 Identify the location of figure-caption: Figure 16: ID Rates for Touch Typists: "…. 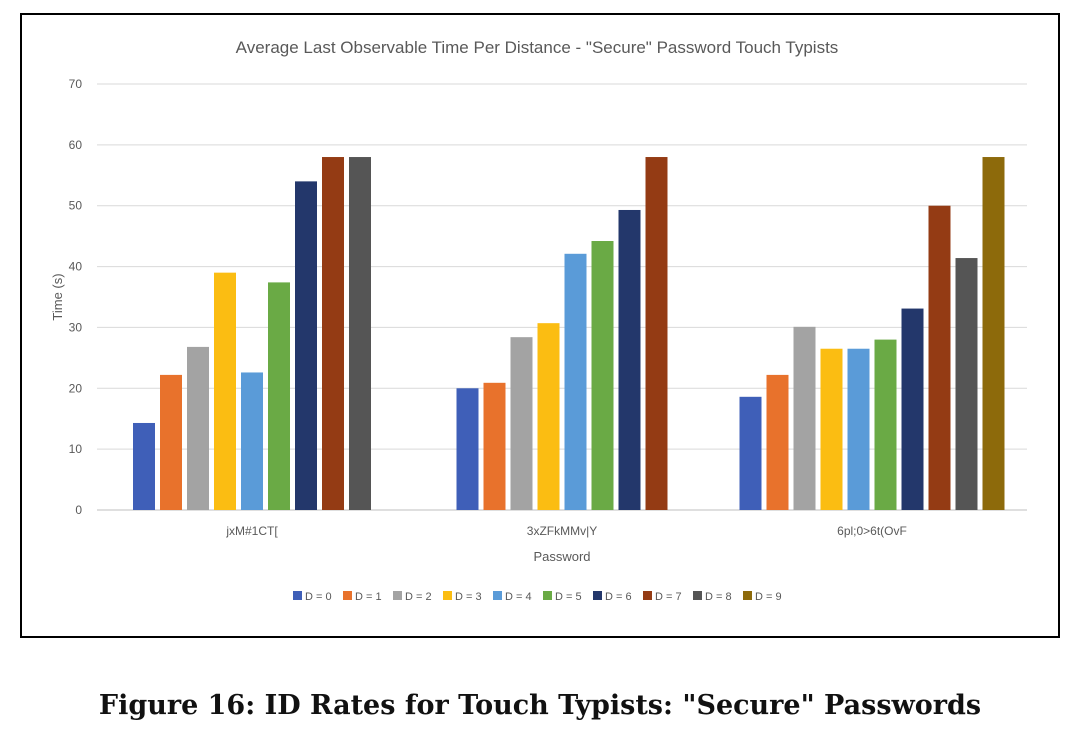
(540, 705).